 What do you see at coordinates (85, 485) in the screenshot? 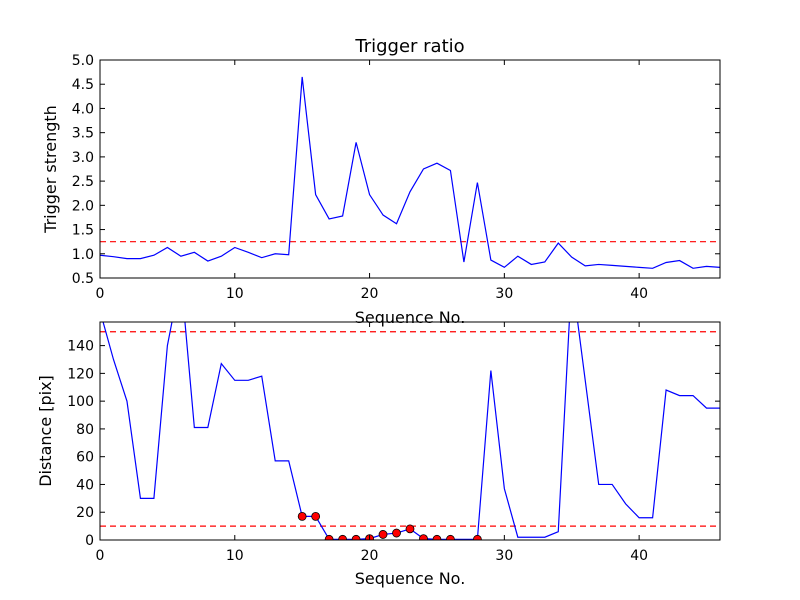
I see `y-tick-label: 40` at bounding box center [85, 485].